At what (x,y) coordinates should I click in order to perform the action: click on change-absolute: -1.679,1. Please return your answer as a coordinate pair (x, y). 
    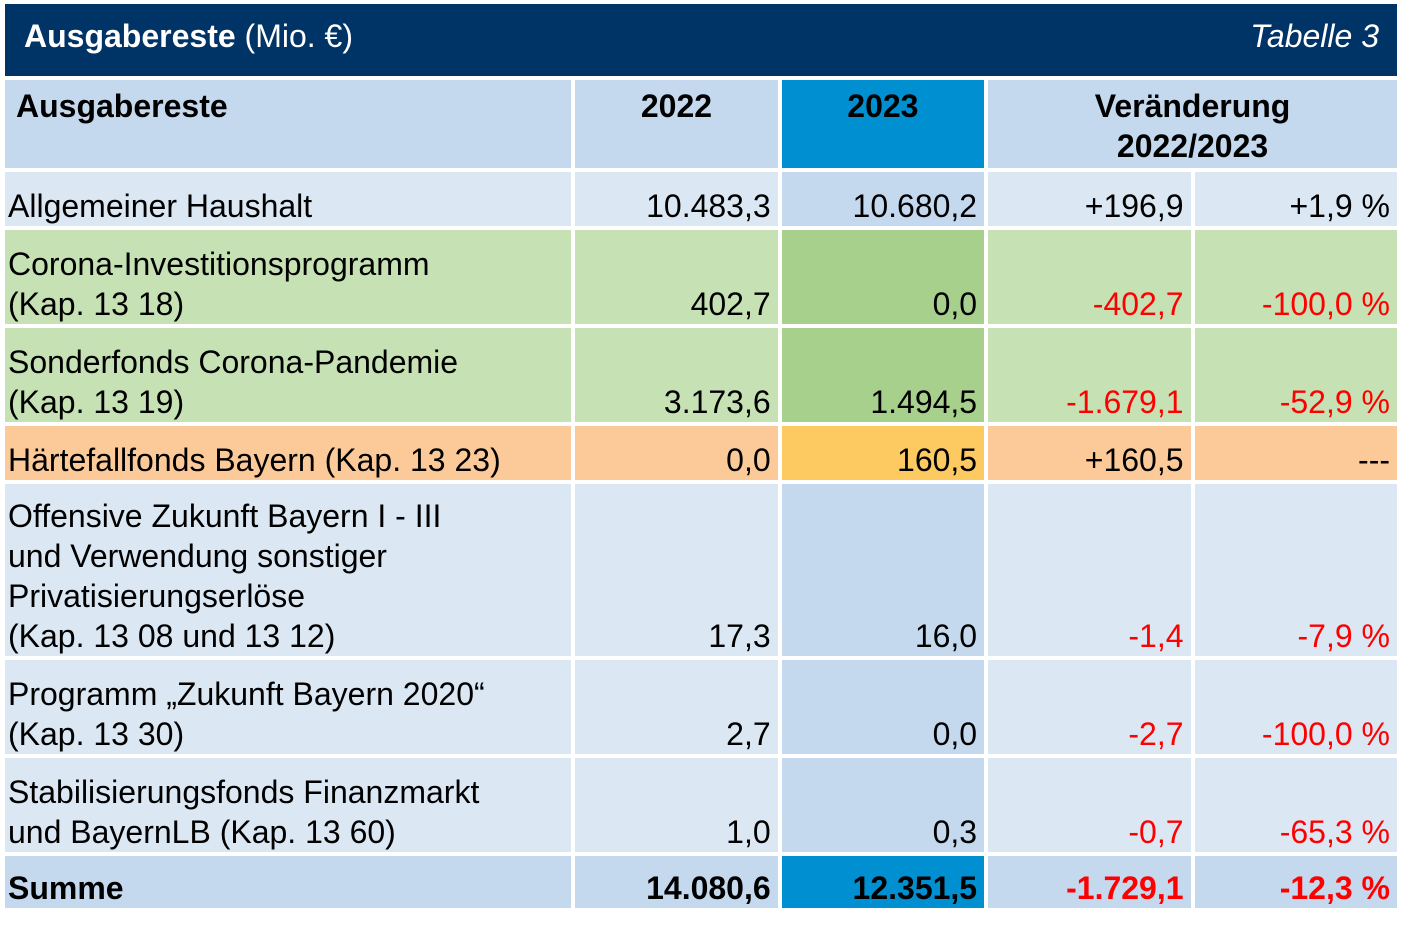
    Looking at the image, I should click on (1089, 375).